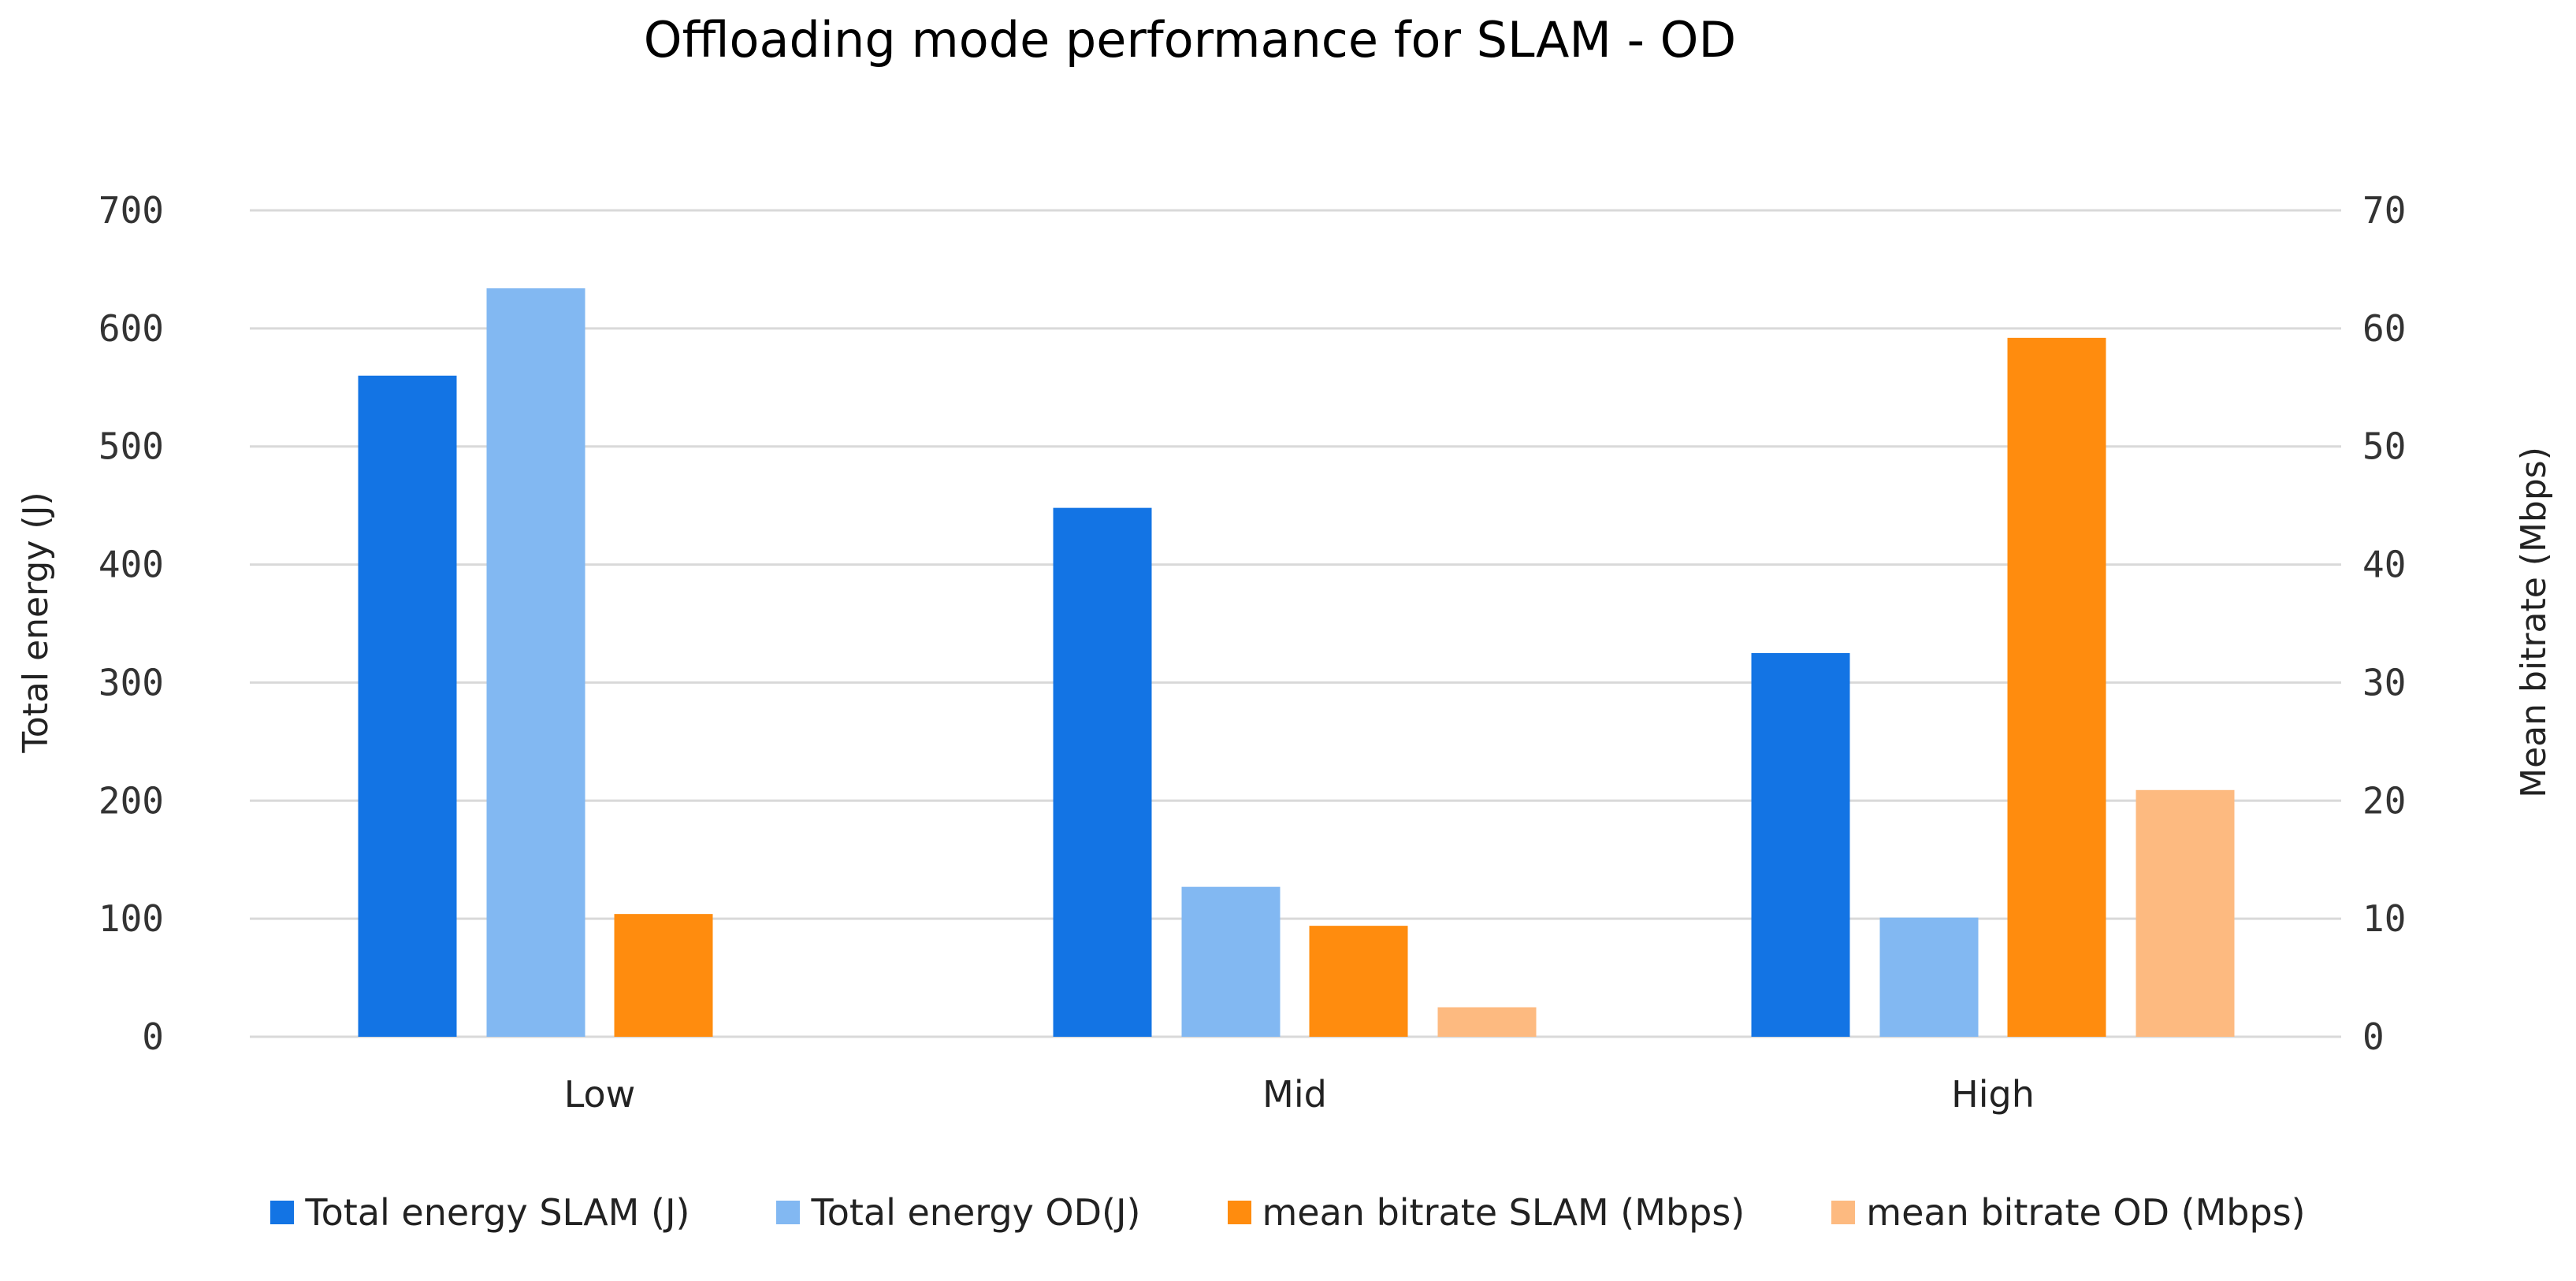 This screenshot has height=1281, width=2576. Describe the element at coordinates (131, 800) in the screenshot. I see `y-tick-label: 200` at that location.